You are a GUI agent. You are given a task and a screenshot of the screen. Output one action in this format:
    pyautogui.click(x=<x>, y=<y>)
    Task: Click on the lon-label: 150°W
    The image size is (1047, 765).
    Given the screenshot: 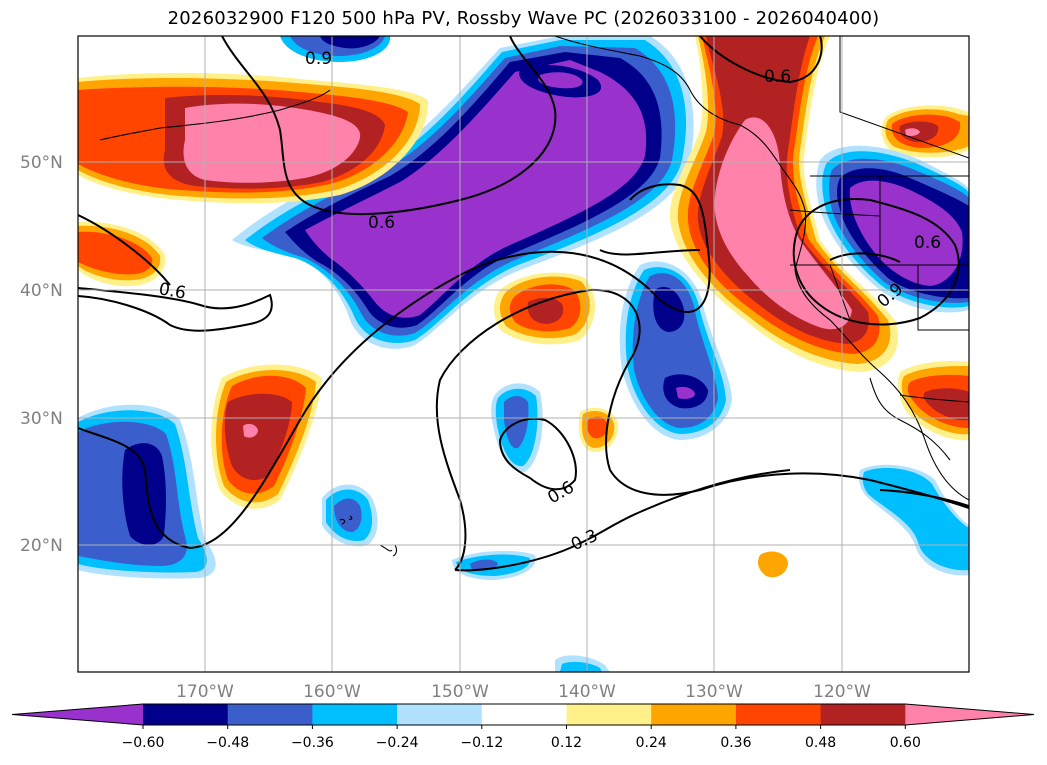 What is the action you would take?
    pyautogui.click(x=460, y=692)
    